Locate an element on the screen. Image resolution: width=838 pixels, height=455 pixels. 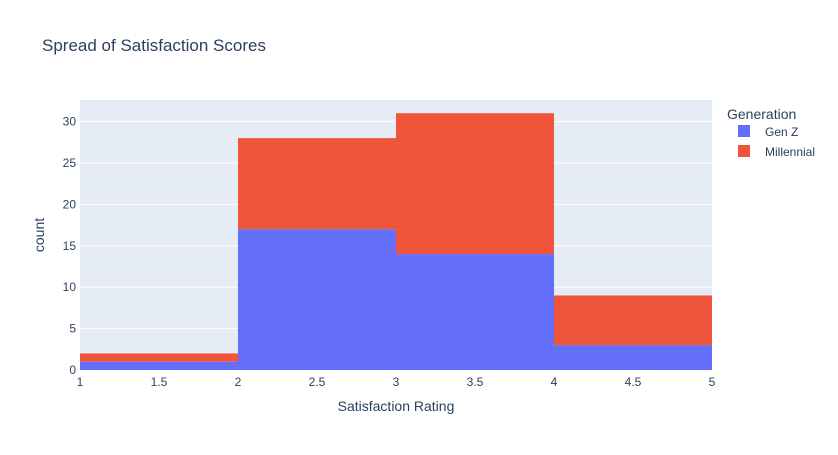
y-axis-title: count is located at coordinates (39, 235).